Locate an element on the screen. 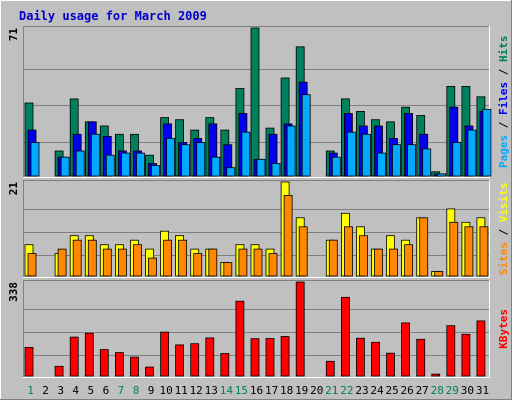 The image size is (512, 400). side-label-part: Visits is located at coordinates (503, 202).